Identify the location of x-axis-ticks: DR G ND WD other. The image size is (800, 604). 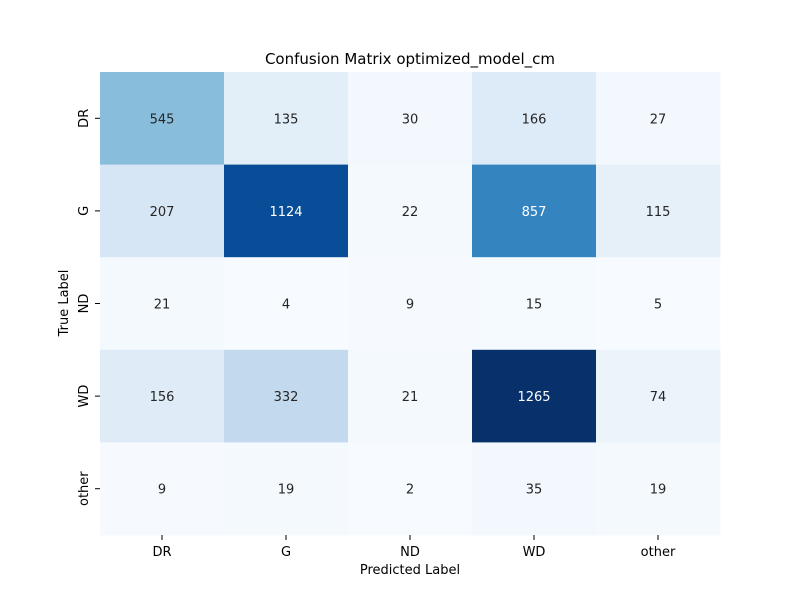
(414, 547).